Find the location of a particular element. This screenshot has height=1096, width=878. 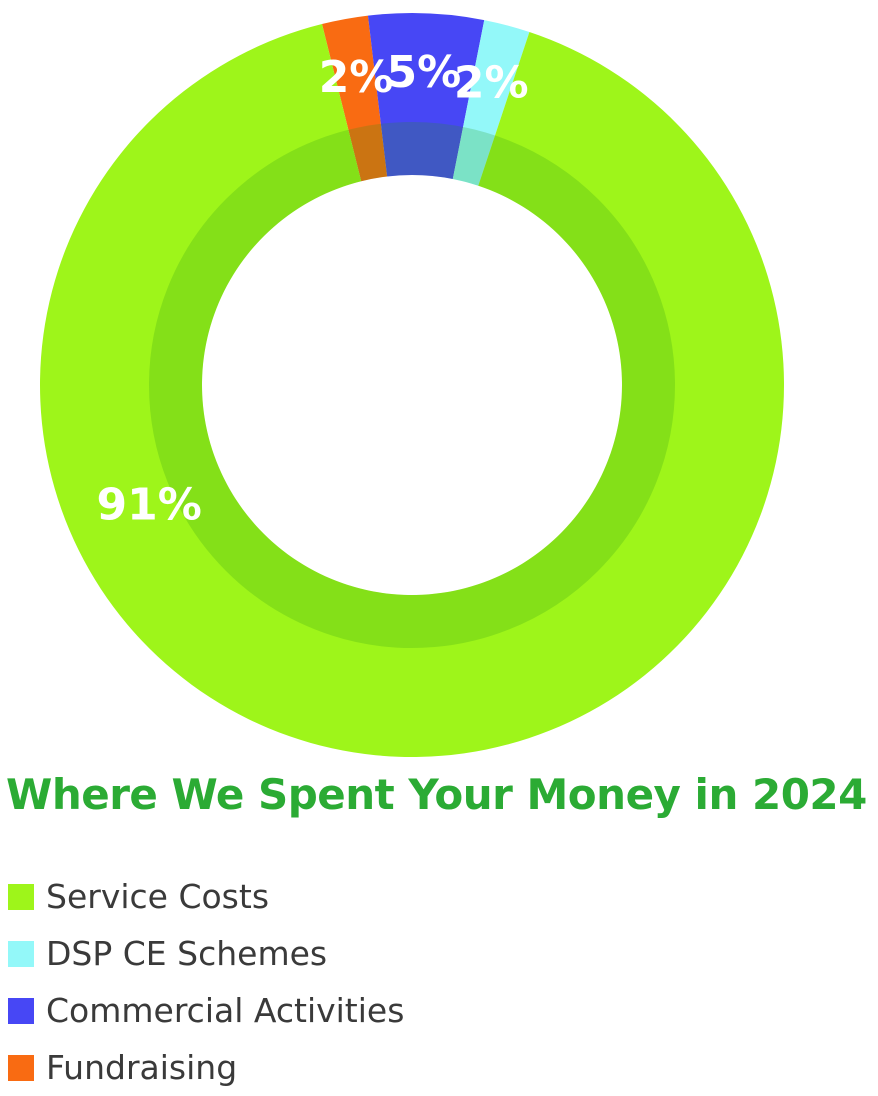

slice-label-service-costs: 91% is located at coordinates (149, 505).